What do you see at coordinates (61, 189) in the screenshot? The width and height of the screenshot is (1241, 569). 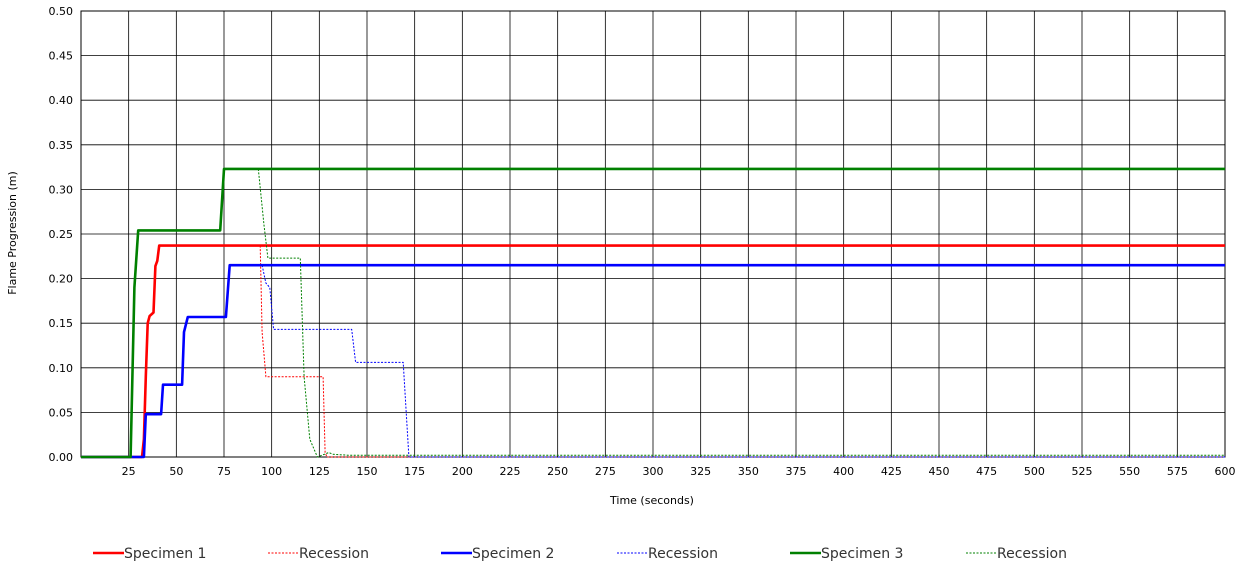 I see `y-tick-label: 0.30` at bounding box center [61, 189].